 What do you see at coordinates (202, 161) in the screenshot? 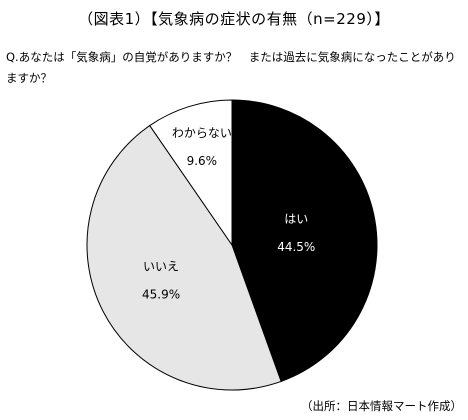
I see `slice-value-3: 9.6%` at bounding box center [202, 161].